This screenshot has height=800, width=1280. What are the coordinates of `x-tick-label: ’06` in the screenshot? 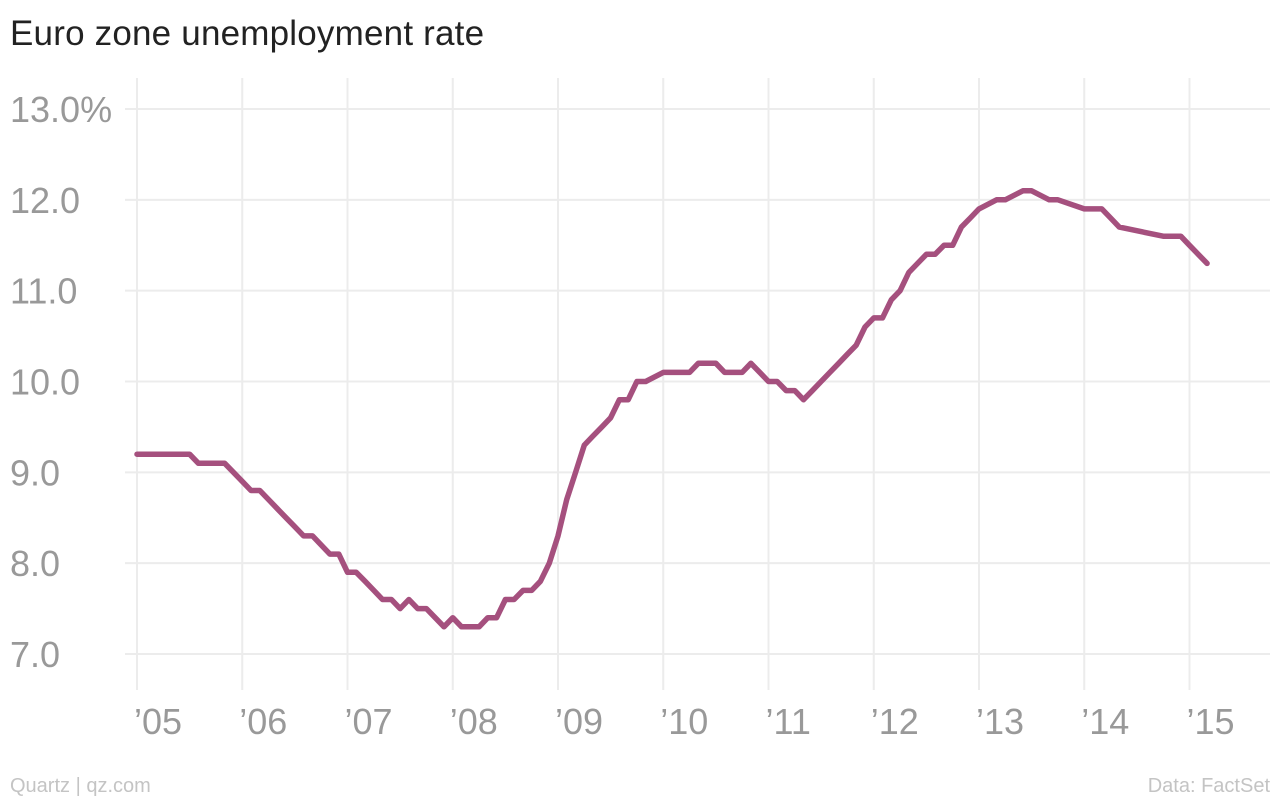 It's located at (263, 721).